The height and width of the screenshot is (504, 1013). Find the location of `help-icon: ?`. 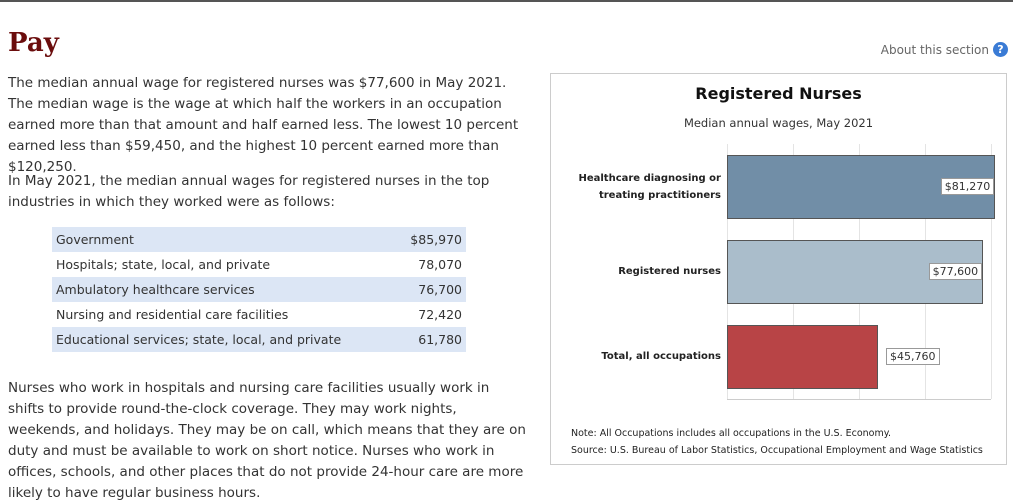

help-icon: ? is located at coordinates (1000, 49).